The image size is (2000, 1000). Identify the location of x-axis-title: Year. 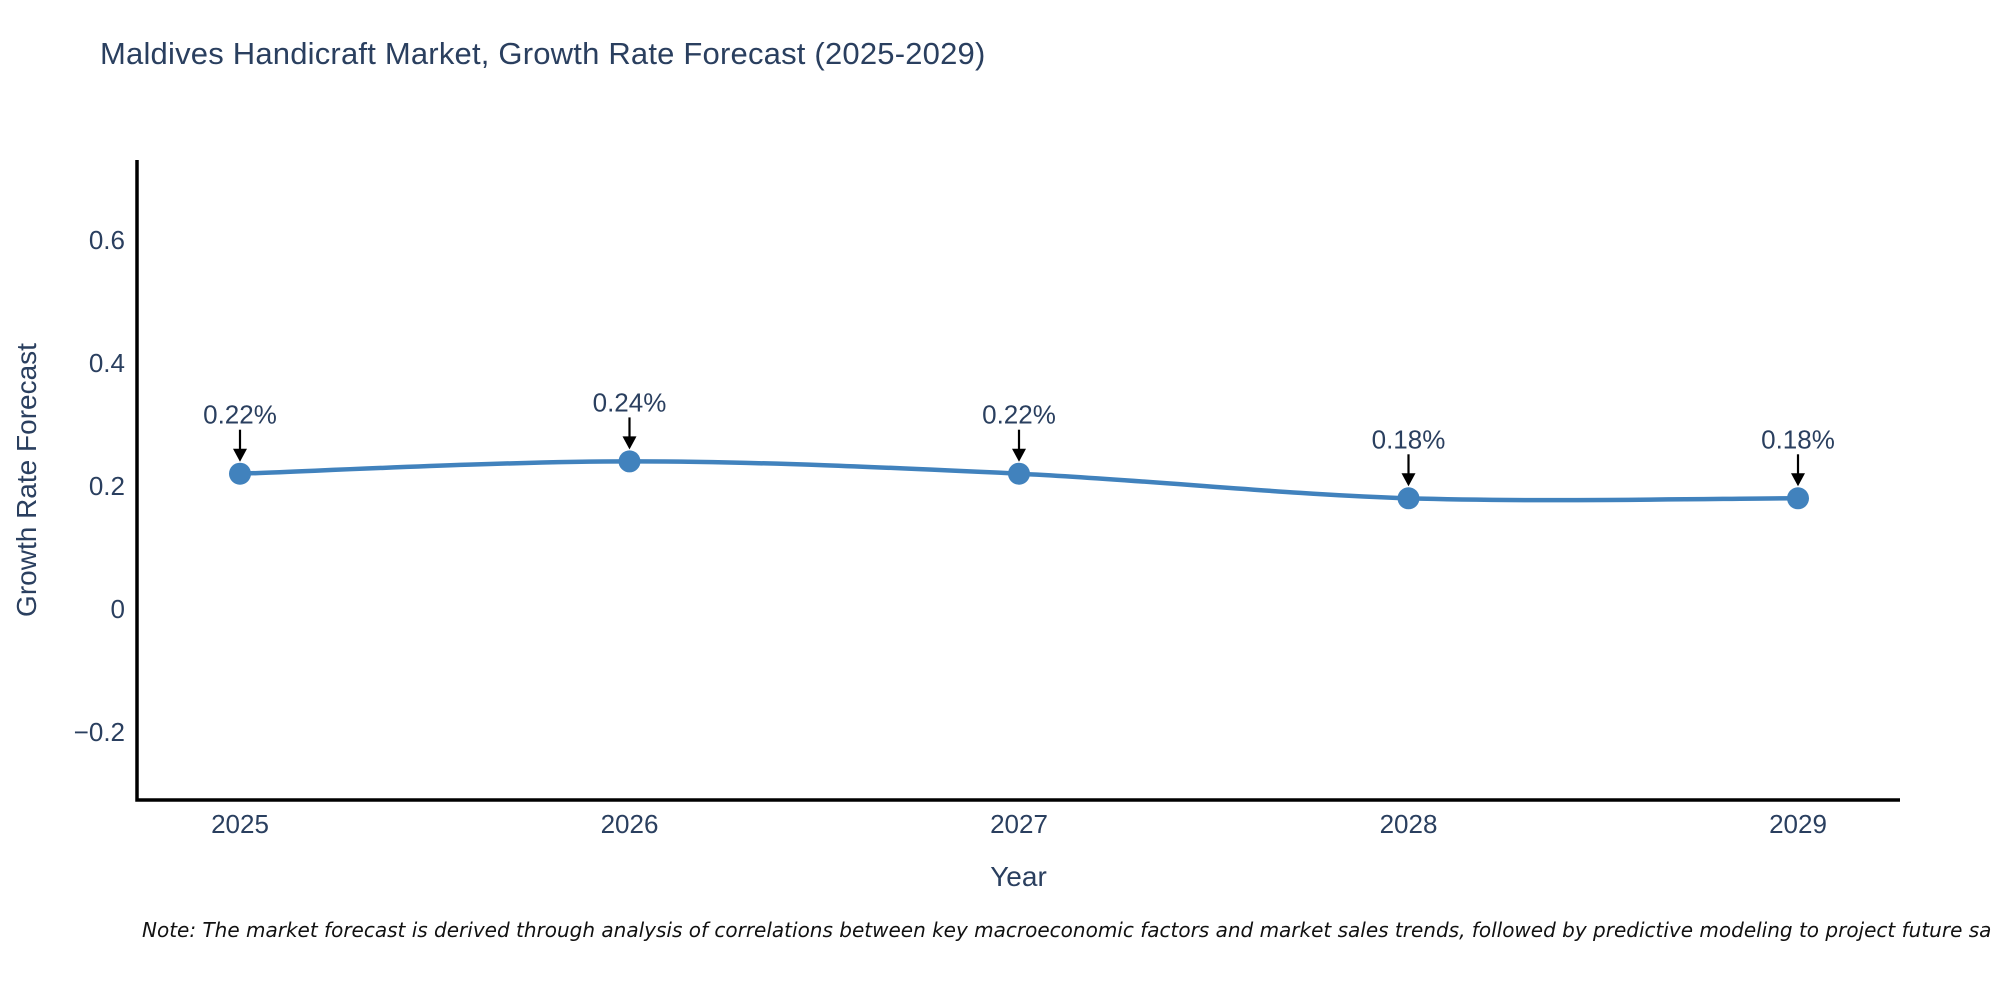
(1018, 876).